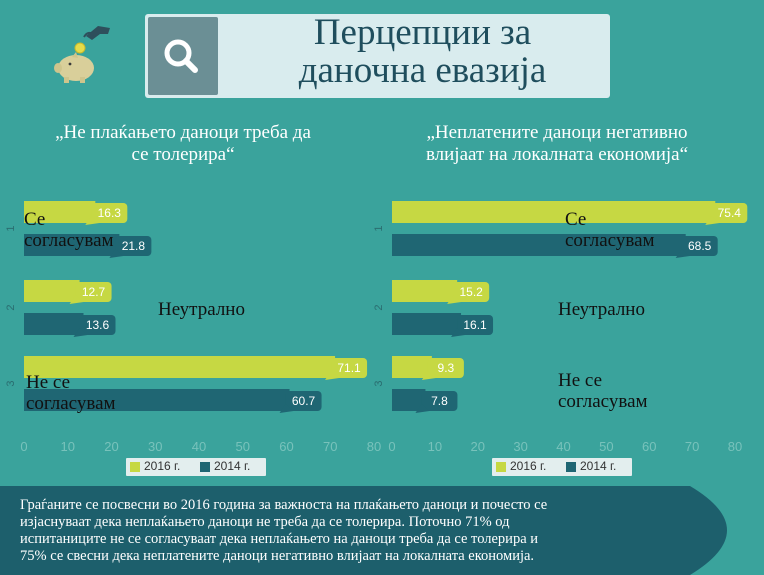  I want to click on right-category-label-disagree-line-1: Не се, so click(580, 380).